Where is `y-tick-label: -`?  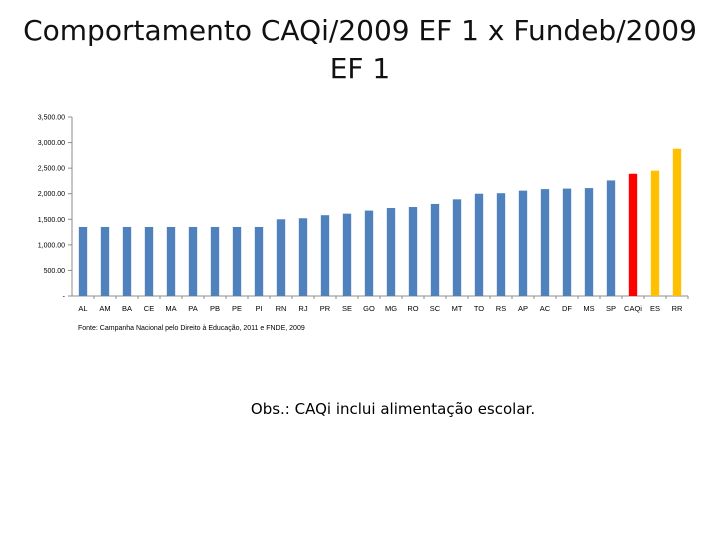
y-tick-label: - is located at coordinates (64, 297).